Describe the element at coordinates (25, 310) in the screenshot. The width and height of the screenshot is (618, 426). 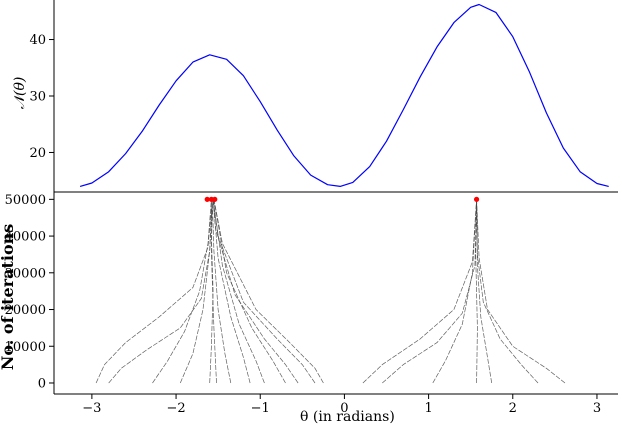
I see `bottom-y-tick-label: 20000` at that location.